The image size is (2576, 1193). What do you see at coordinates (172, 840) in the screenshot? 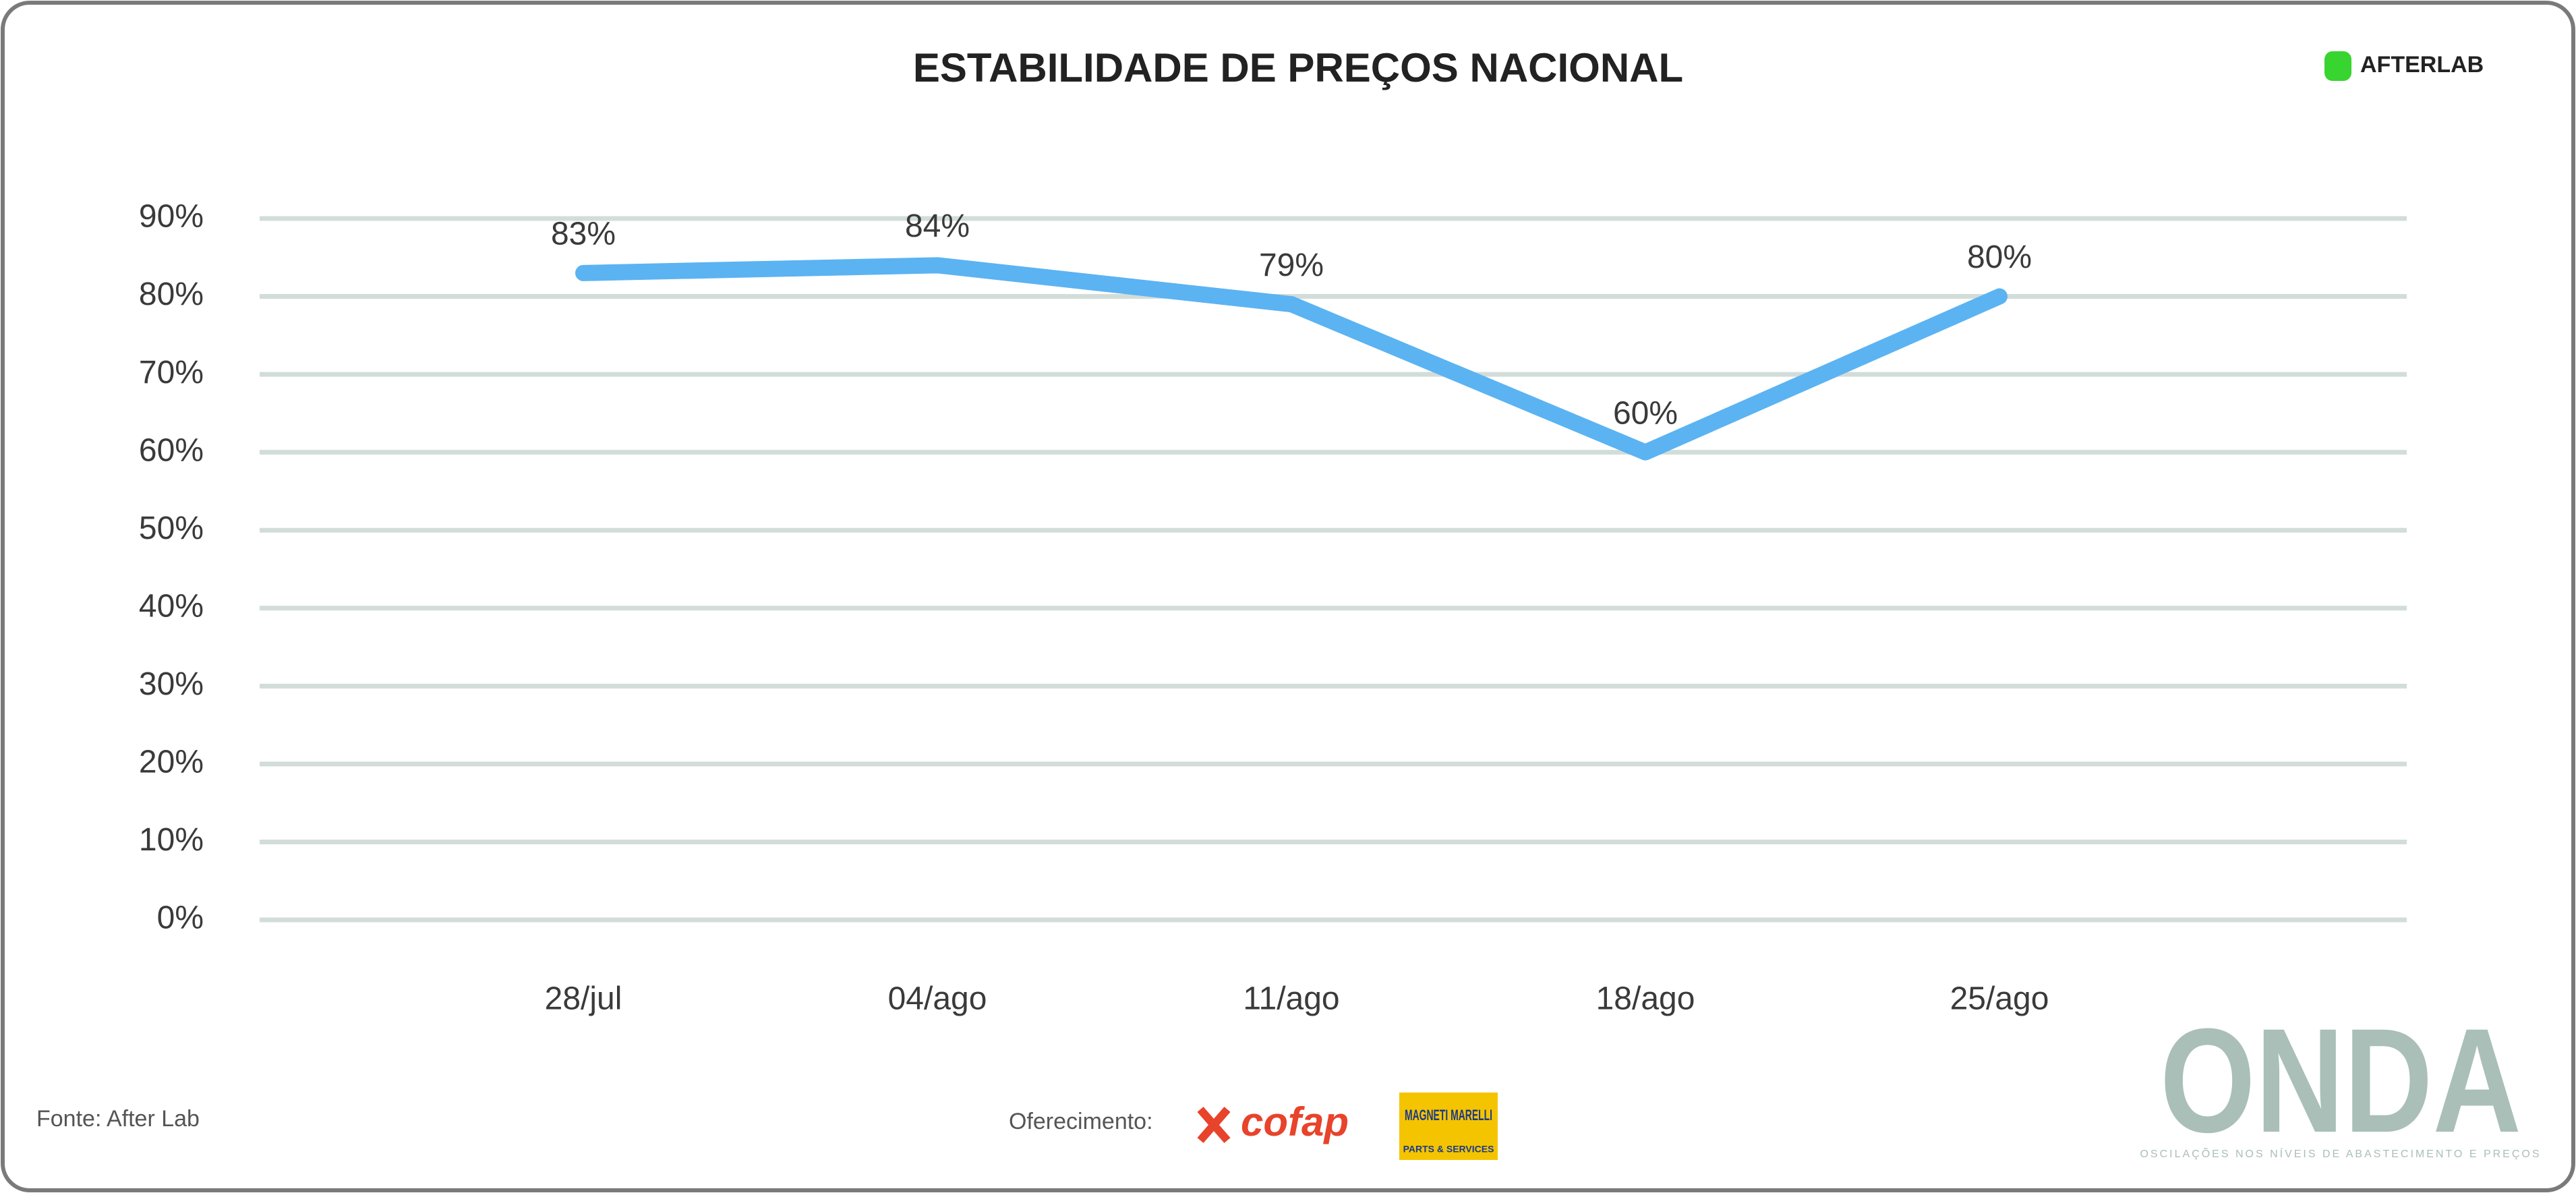
I see `y-tick-label: 10%` at bounding box center [172, 840].